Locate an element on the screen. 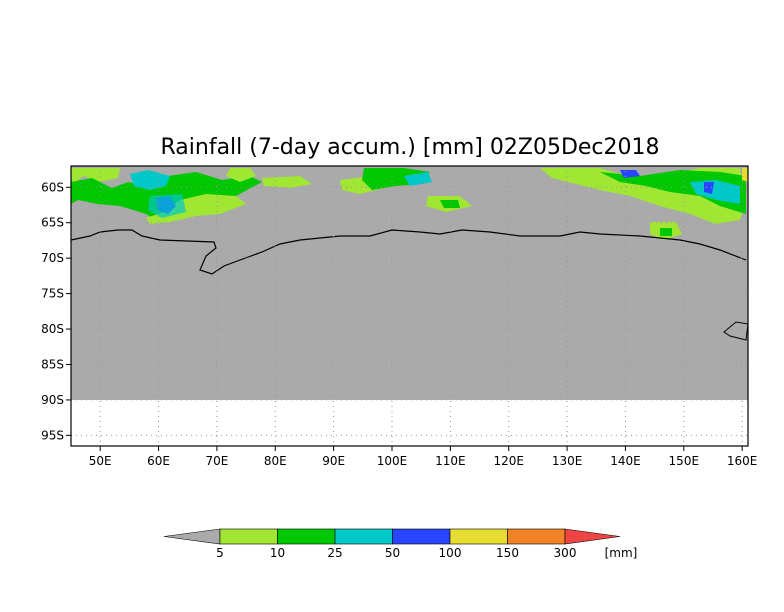 This screenshot has width=784, height=612. lat-tick-label: 95S is located at coordinates (52, 435).